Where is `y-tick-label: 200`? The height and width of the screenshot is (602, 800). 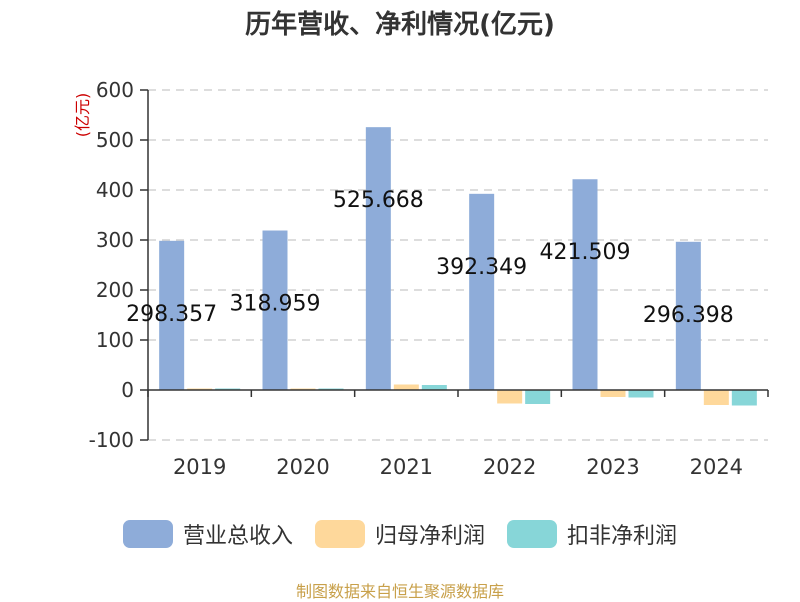
y-tick-label: 200 is located at coordinates (115, 290).